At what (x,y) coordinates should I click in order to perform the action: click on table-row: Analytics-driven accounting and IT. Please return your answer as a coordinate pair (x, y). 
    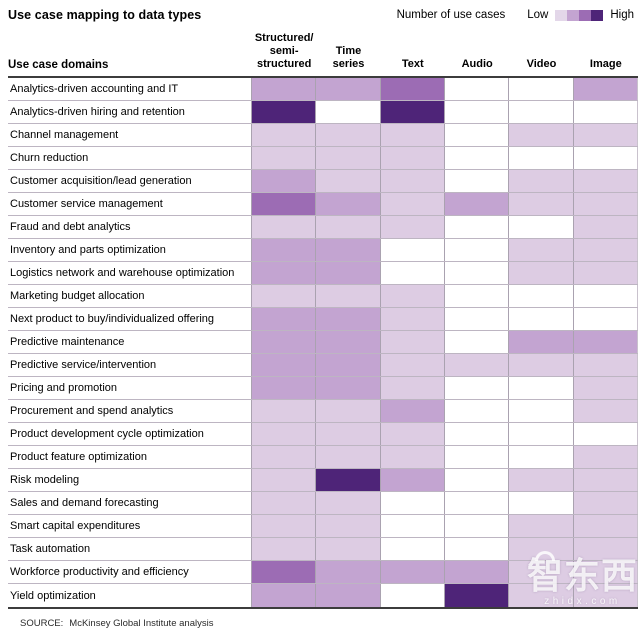
    Looking at the image, I should click on (323, 89).